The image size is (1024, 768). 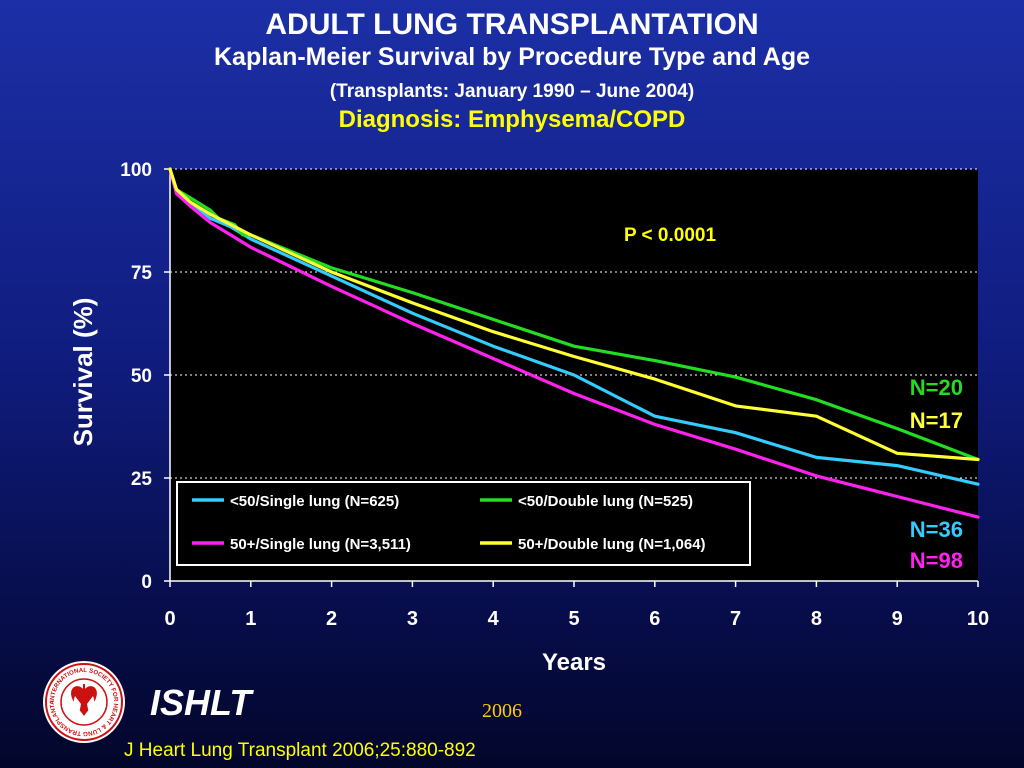 What do you see at coordinates (936, 420) in the screenshot?
I see `series-end-label: N=17` at bounding box center [936, 420].